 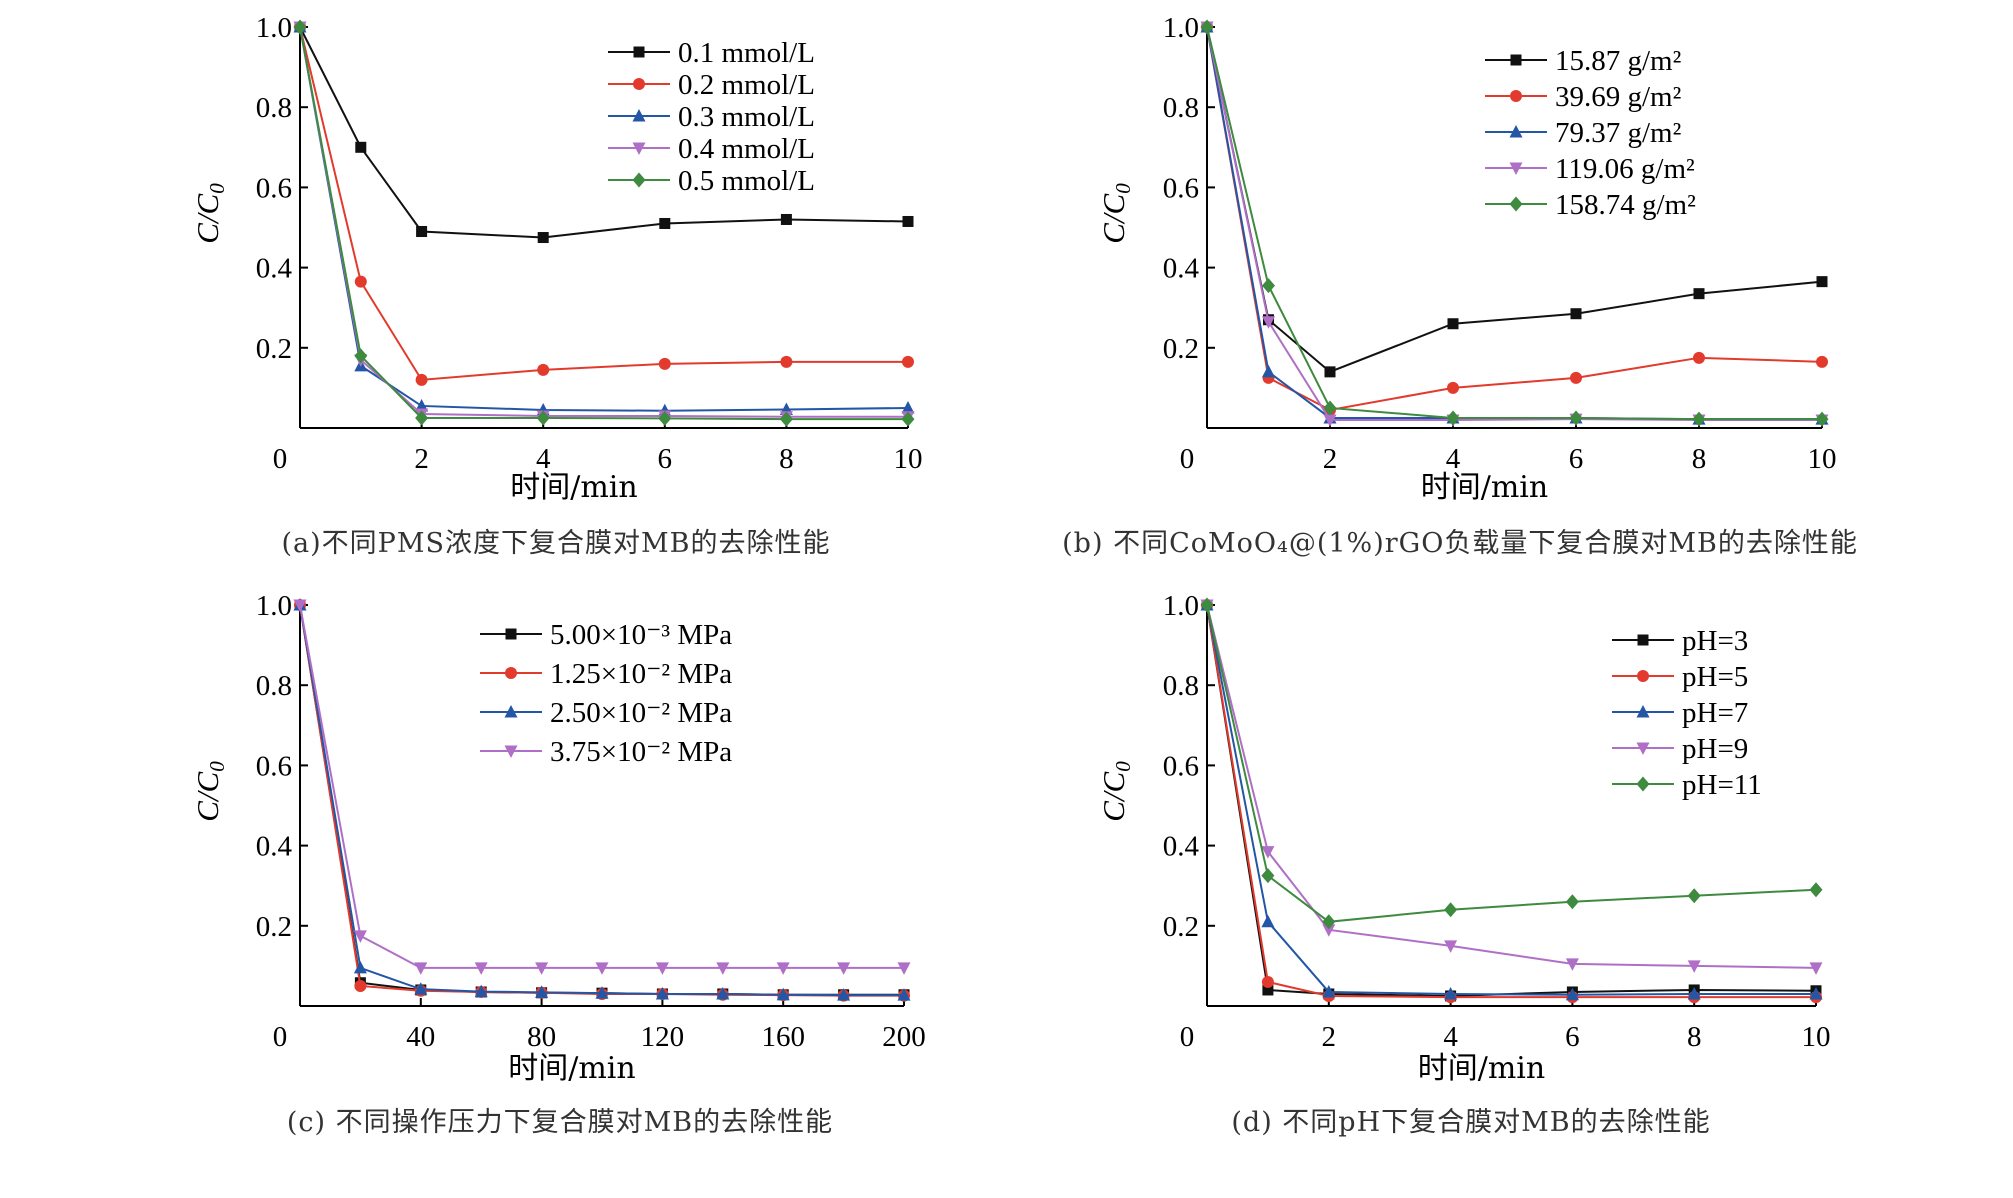 I want to click on legend-label: 158.74 g/m², so click(x=1625, y=205).